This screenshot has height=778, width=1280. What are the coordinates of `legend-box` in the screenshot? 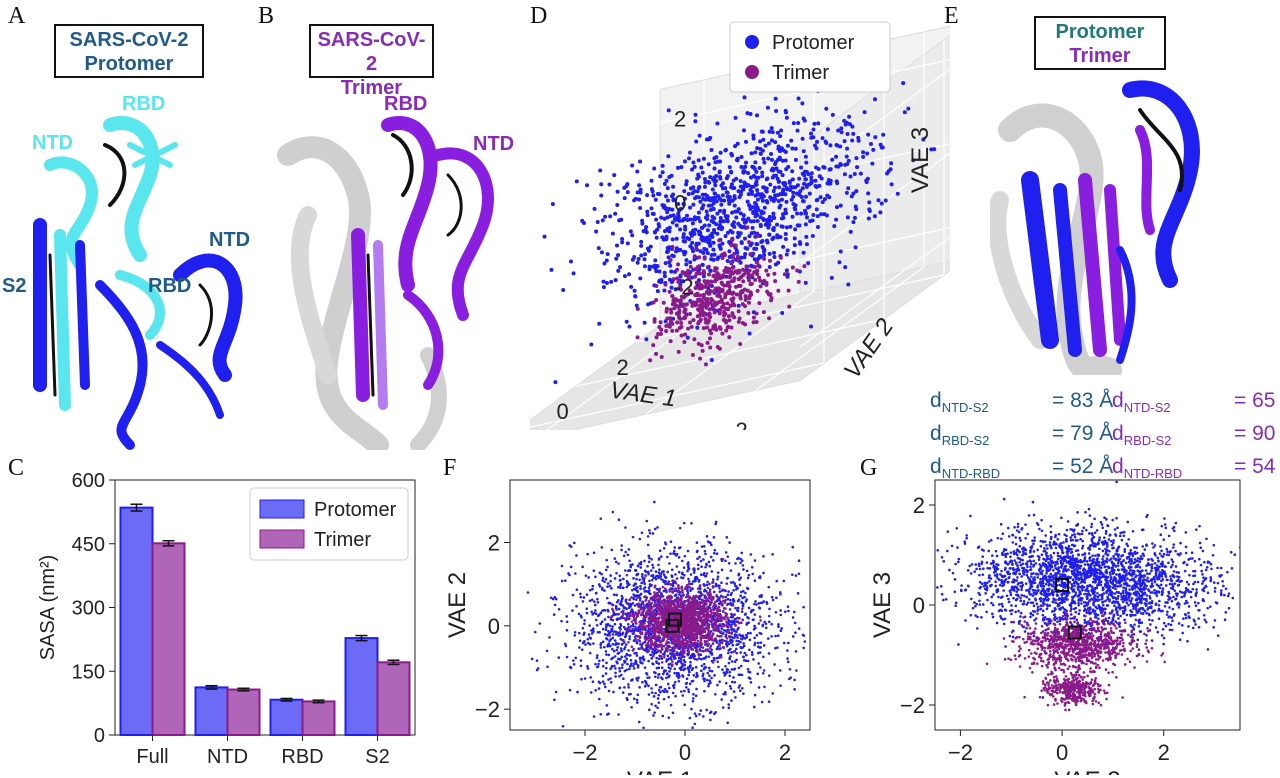 It's located at (810, 57).